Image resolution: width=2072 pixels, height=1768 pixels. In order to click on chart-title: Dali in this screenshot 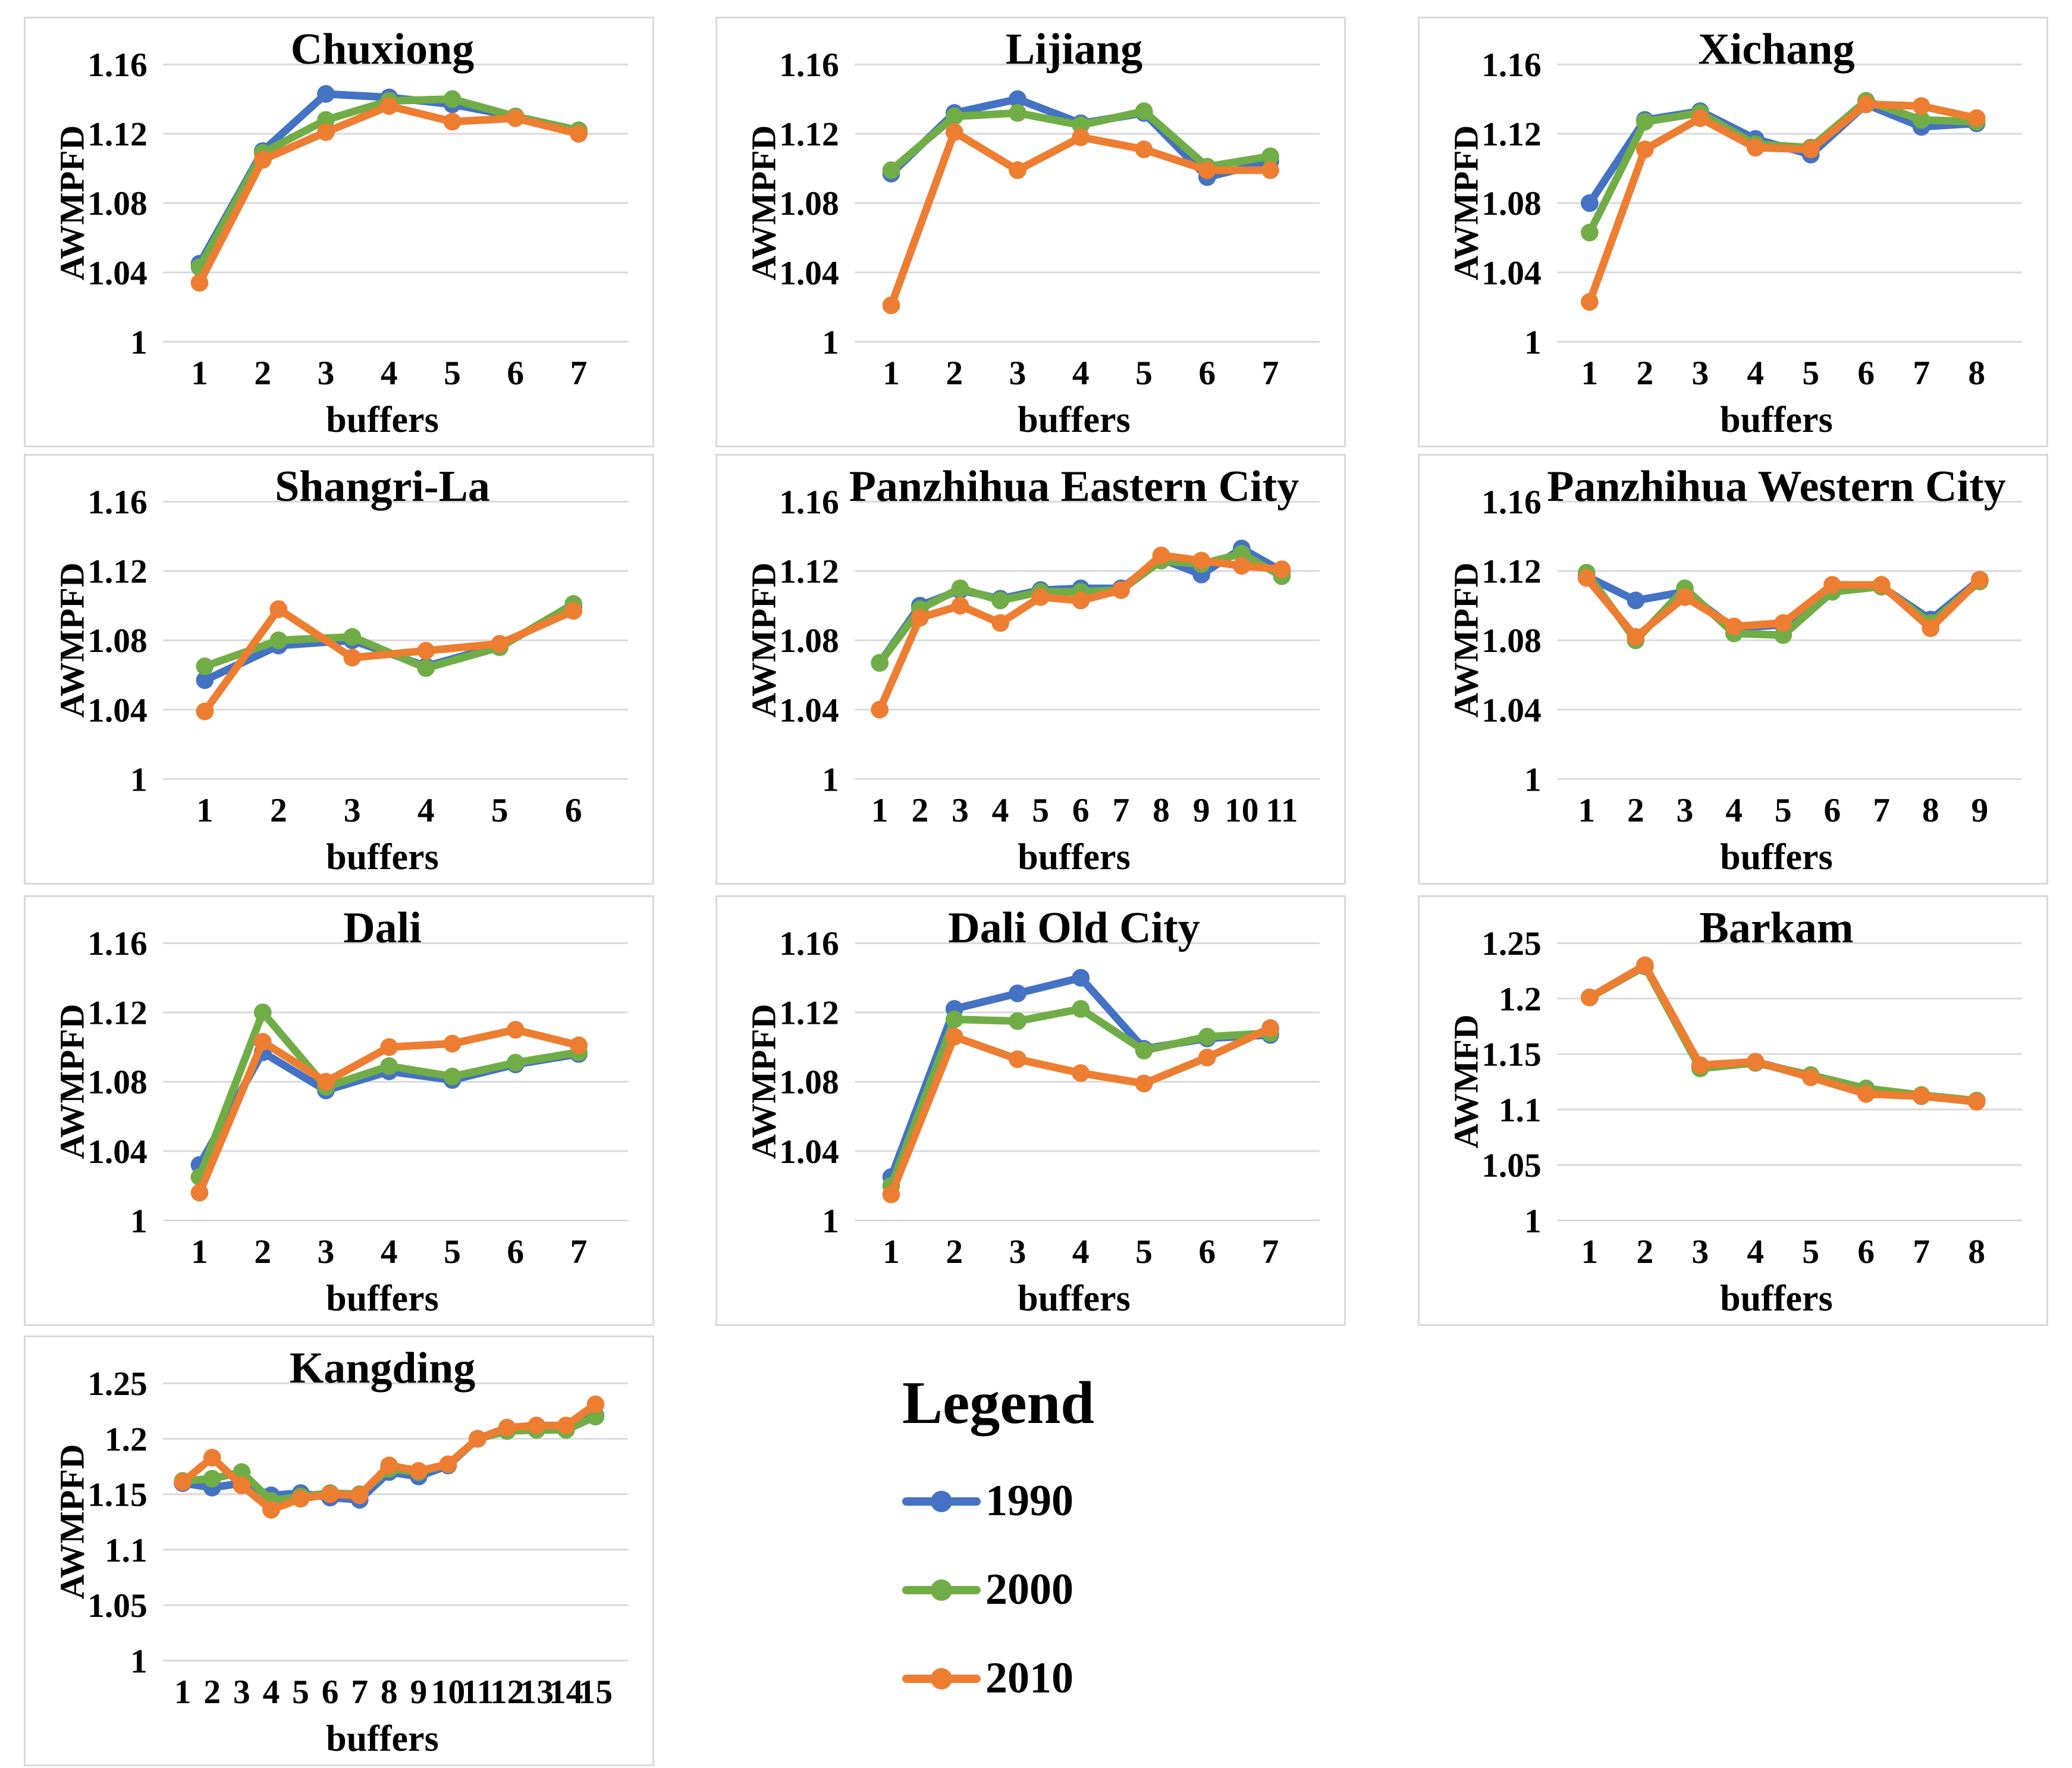, I will do `click(382, 928)`.